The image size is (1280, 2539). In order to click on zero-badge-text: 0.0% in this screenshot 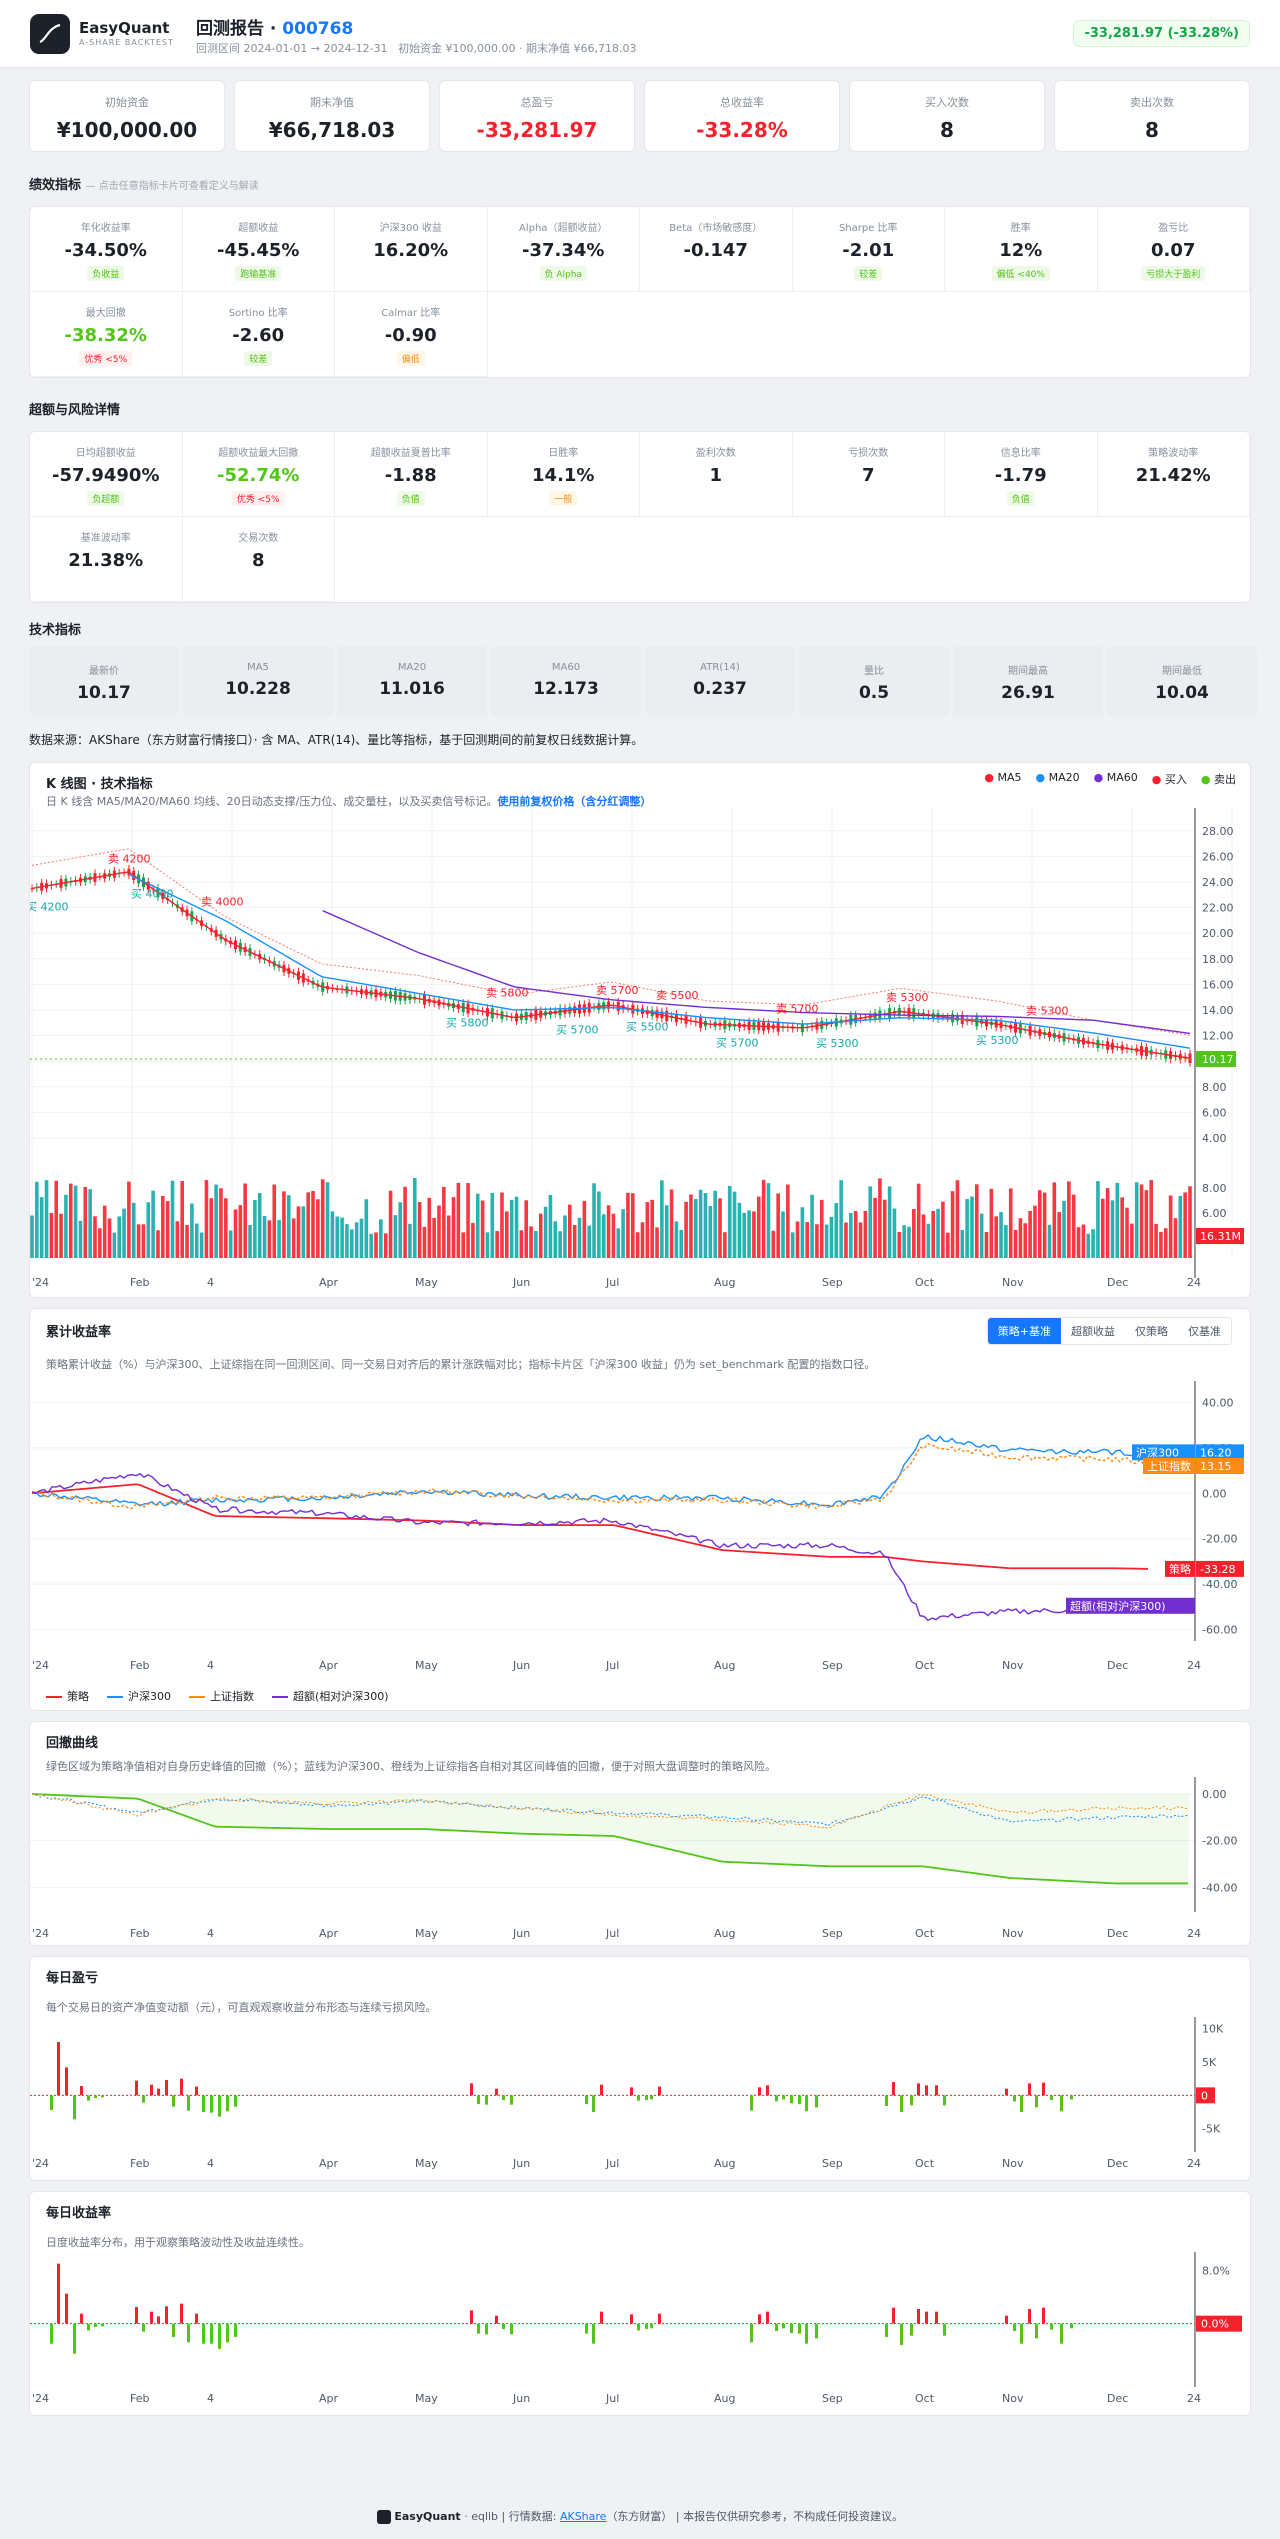, I will do `click(1215, 2324)`.